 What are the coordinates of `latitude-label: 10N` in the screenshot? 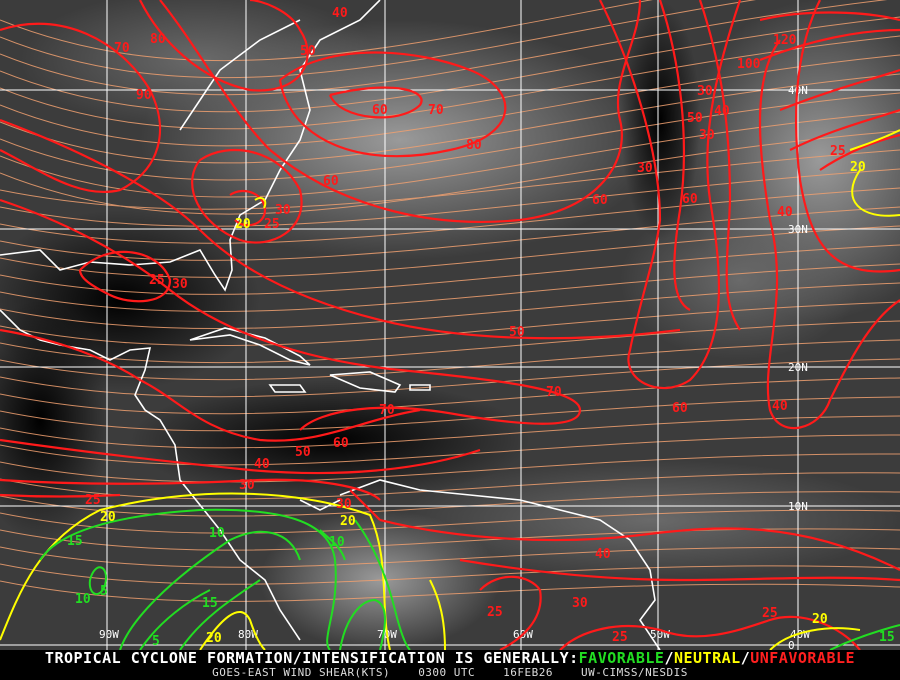 It's located at (798, 506).